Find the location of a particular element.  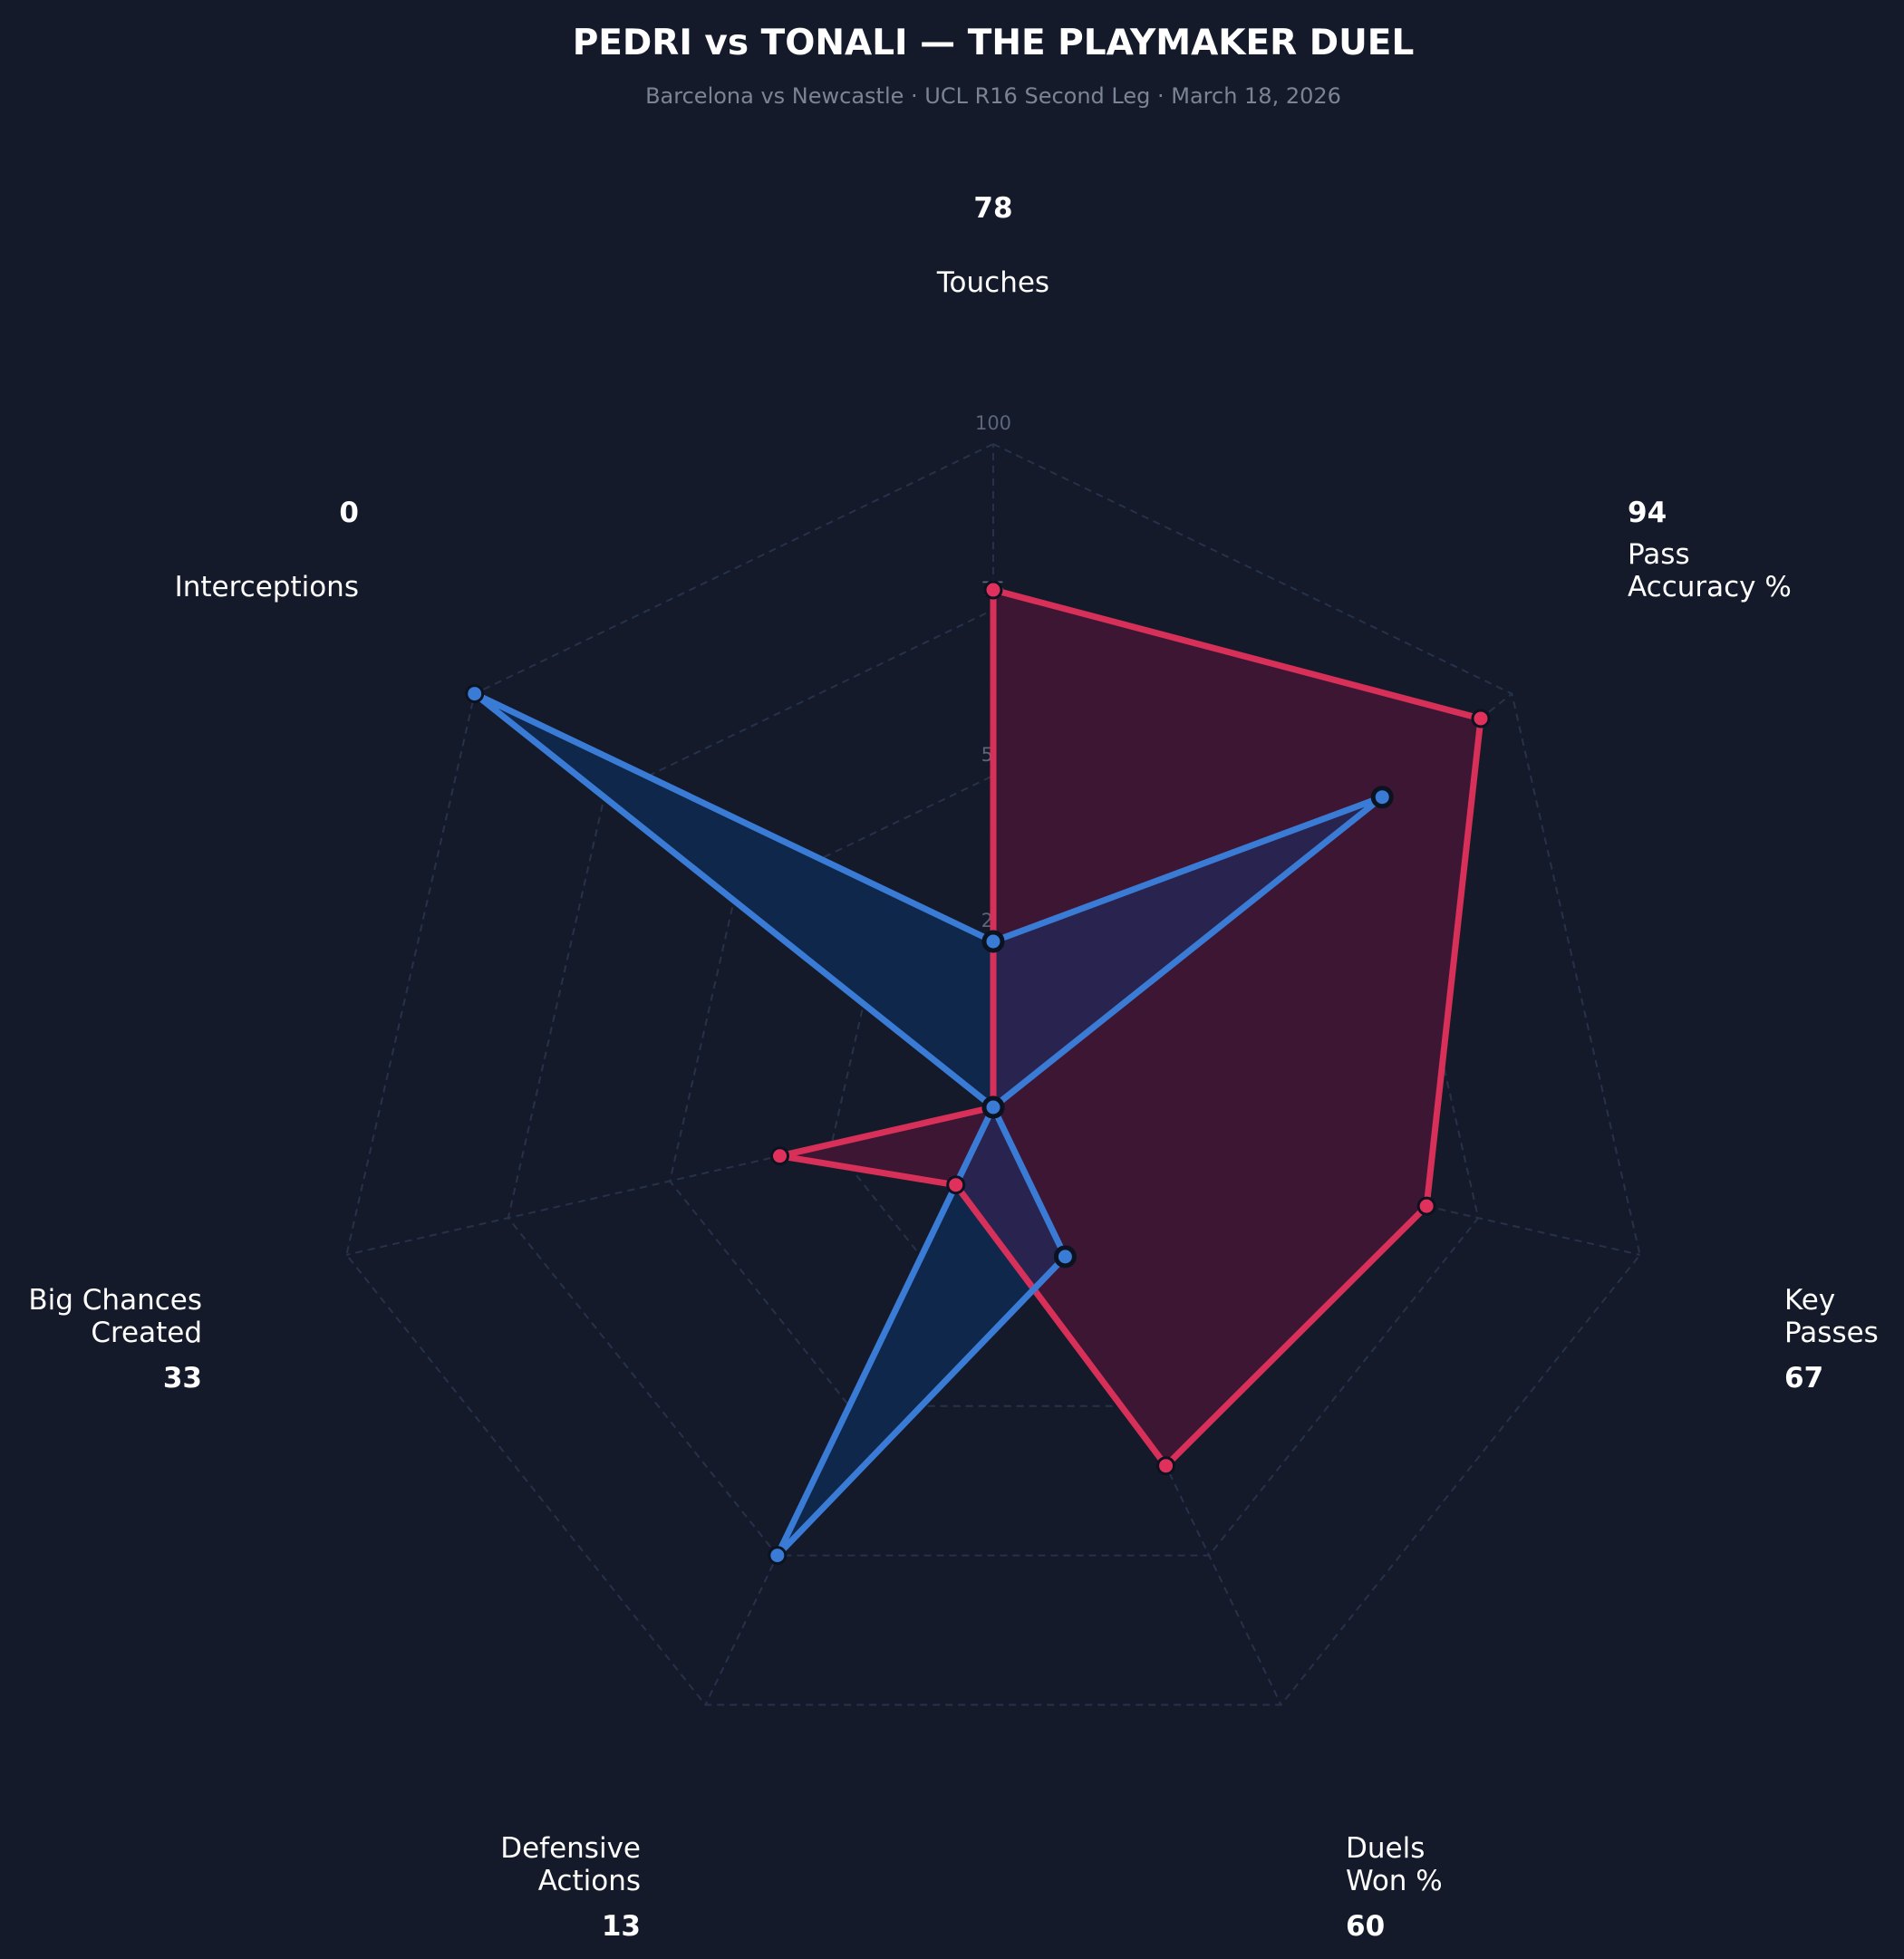

series-overlap-area is located at coordinates (1081, 1080).